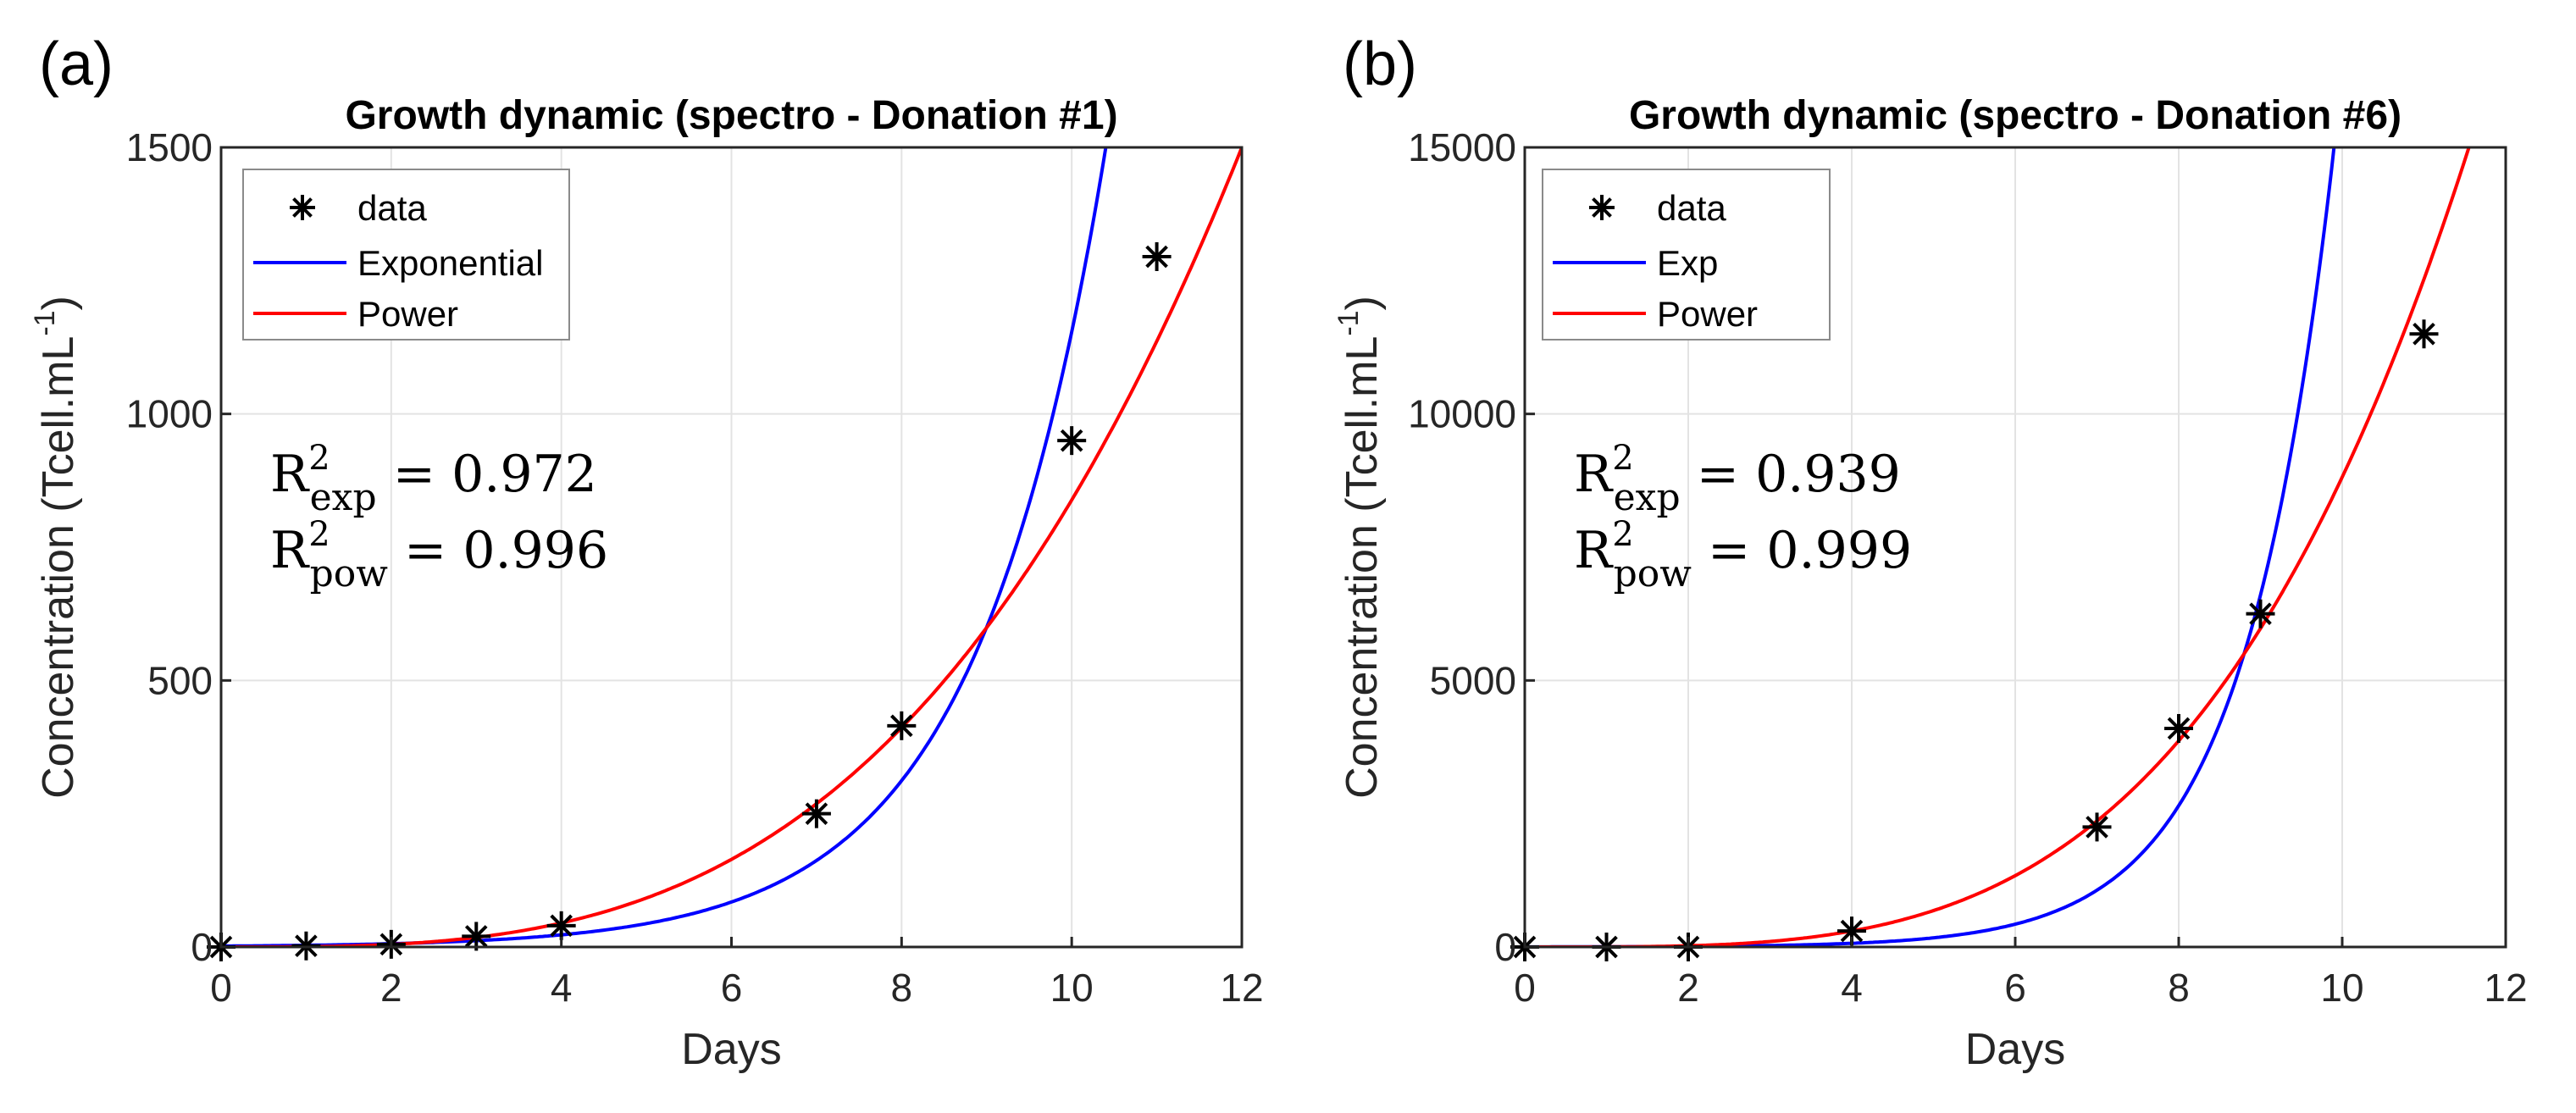 The width and height of the screenshot is (2576, 1113). I want to click on legend-label: Exponential, so click(450, 263).